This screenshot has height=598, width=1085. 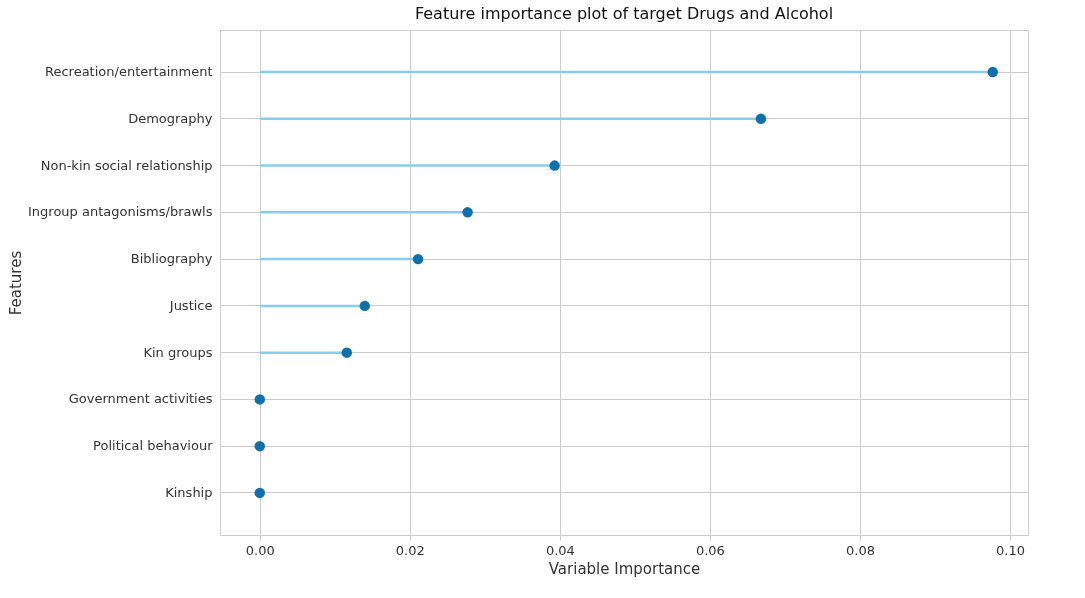 What do you see at coordinates (560, 550) in the screenshot?
I see `x-tick-label: 0.04` at bounding box center [560, 550].